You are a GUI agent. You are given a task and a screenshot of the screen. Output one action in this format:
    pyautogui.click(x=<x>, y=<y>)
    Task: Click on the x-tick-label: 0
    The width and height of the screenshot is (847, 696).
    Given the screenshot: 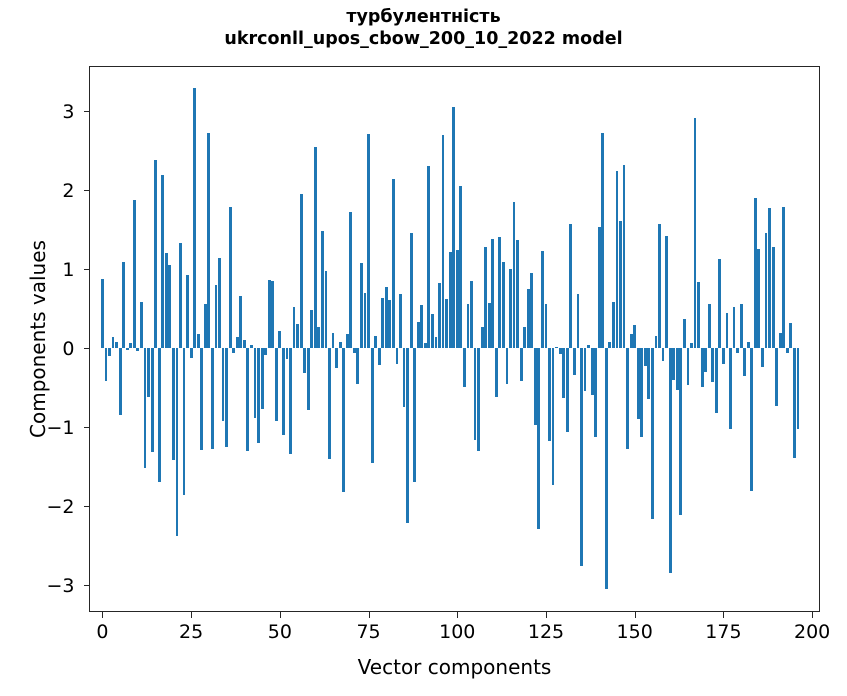 What is the action you would take?
    pyautogui.click(x=102, y=632)
    